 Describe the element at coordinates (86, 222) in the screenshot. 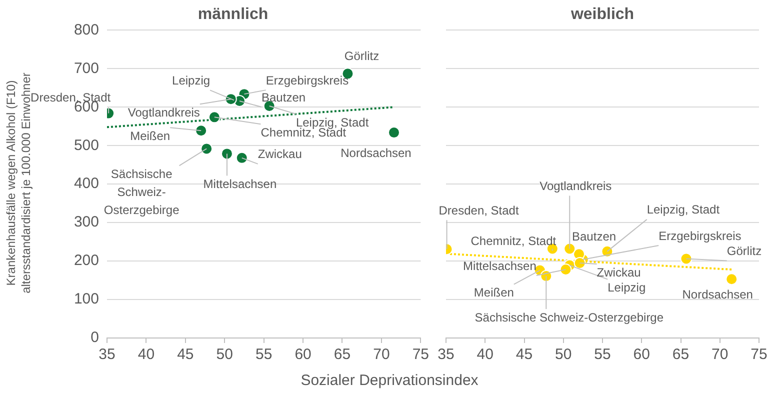

I see `y-tick-label: 300` at that location.